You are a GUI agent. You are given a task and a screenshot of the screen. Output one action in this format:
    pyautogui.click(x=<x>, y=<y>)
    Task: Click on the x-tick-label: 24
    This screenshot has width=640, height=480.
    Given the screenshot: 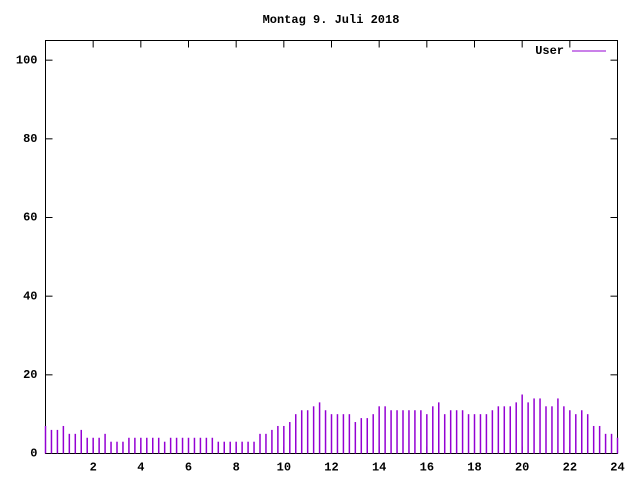 What is the action you would take?
    pyautogui.click(x=617, y=468)
    